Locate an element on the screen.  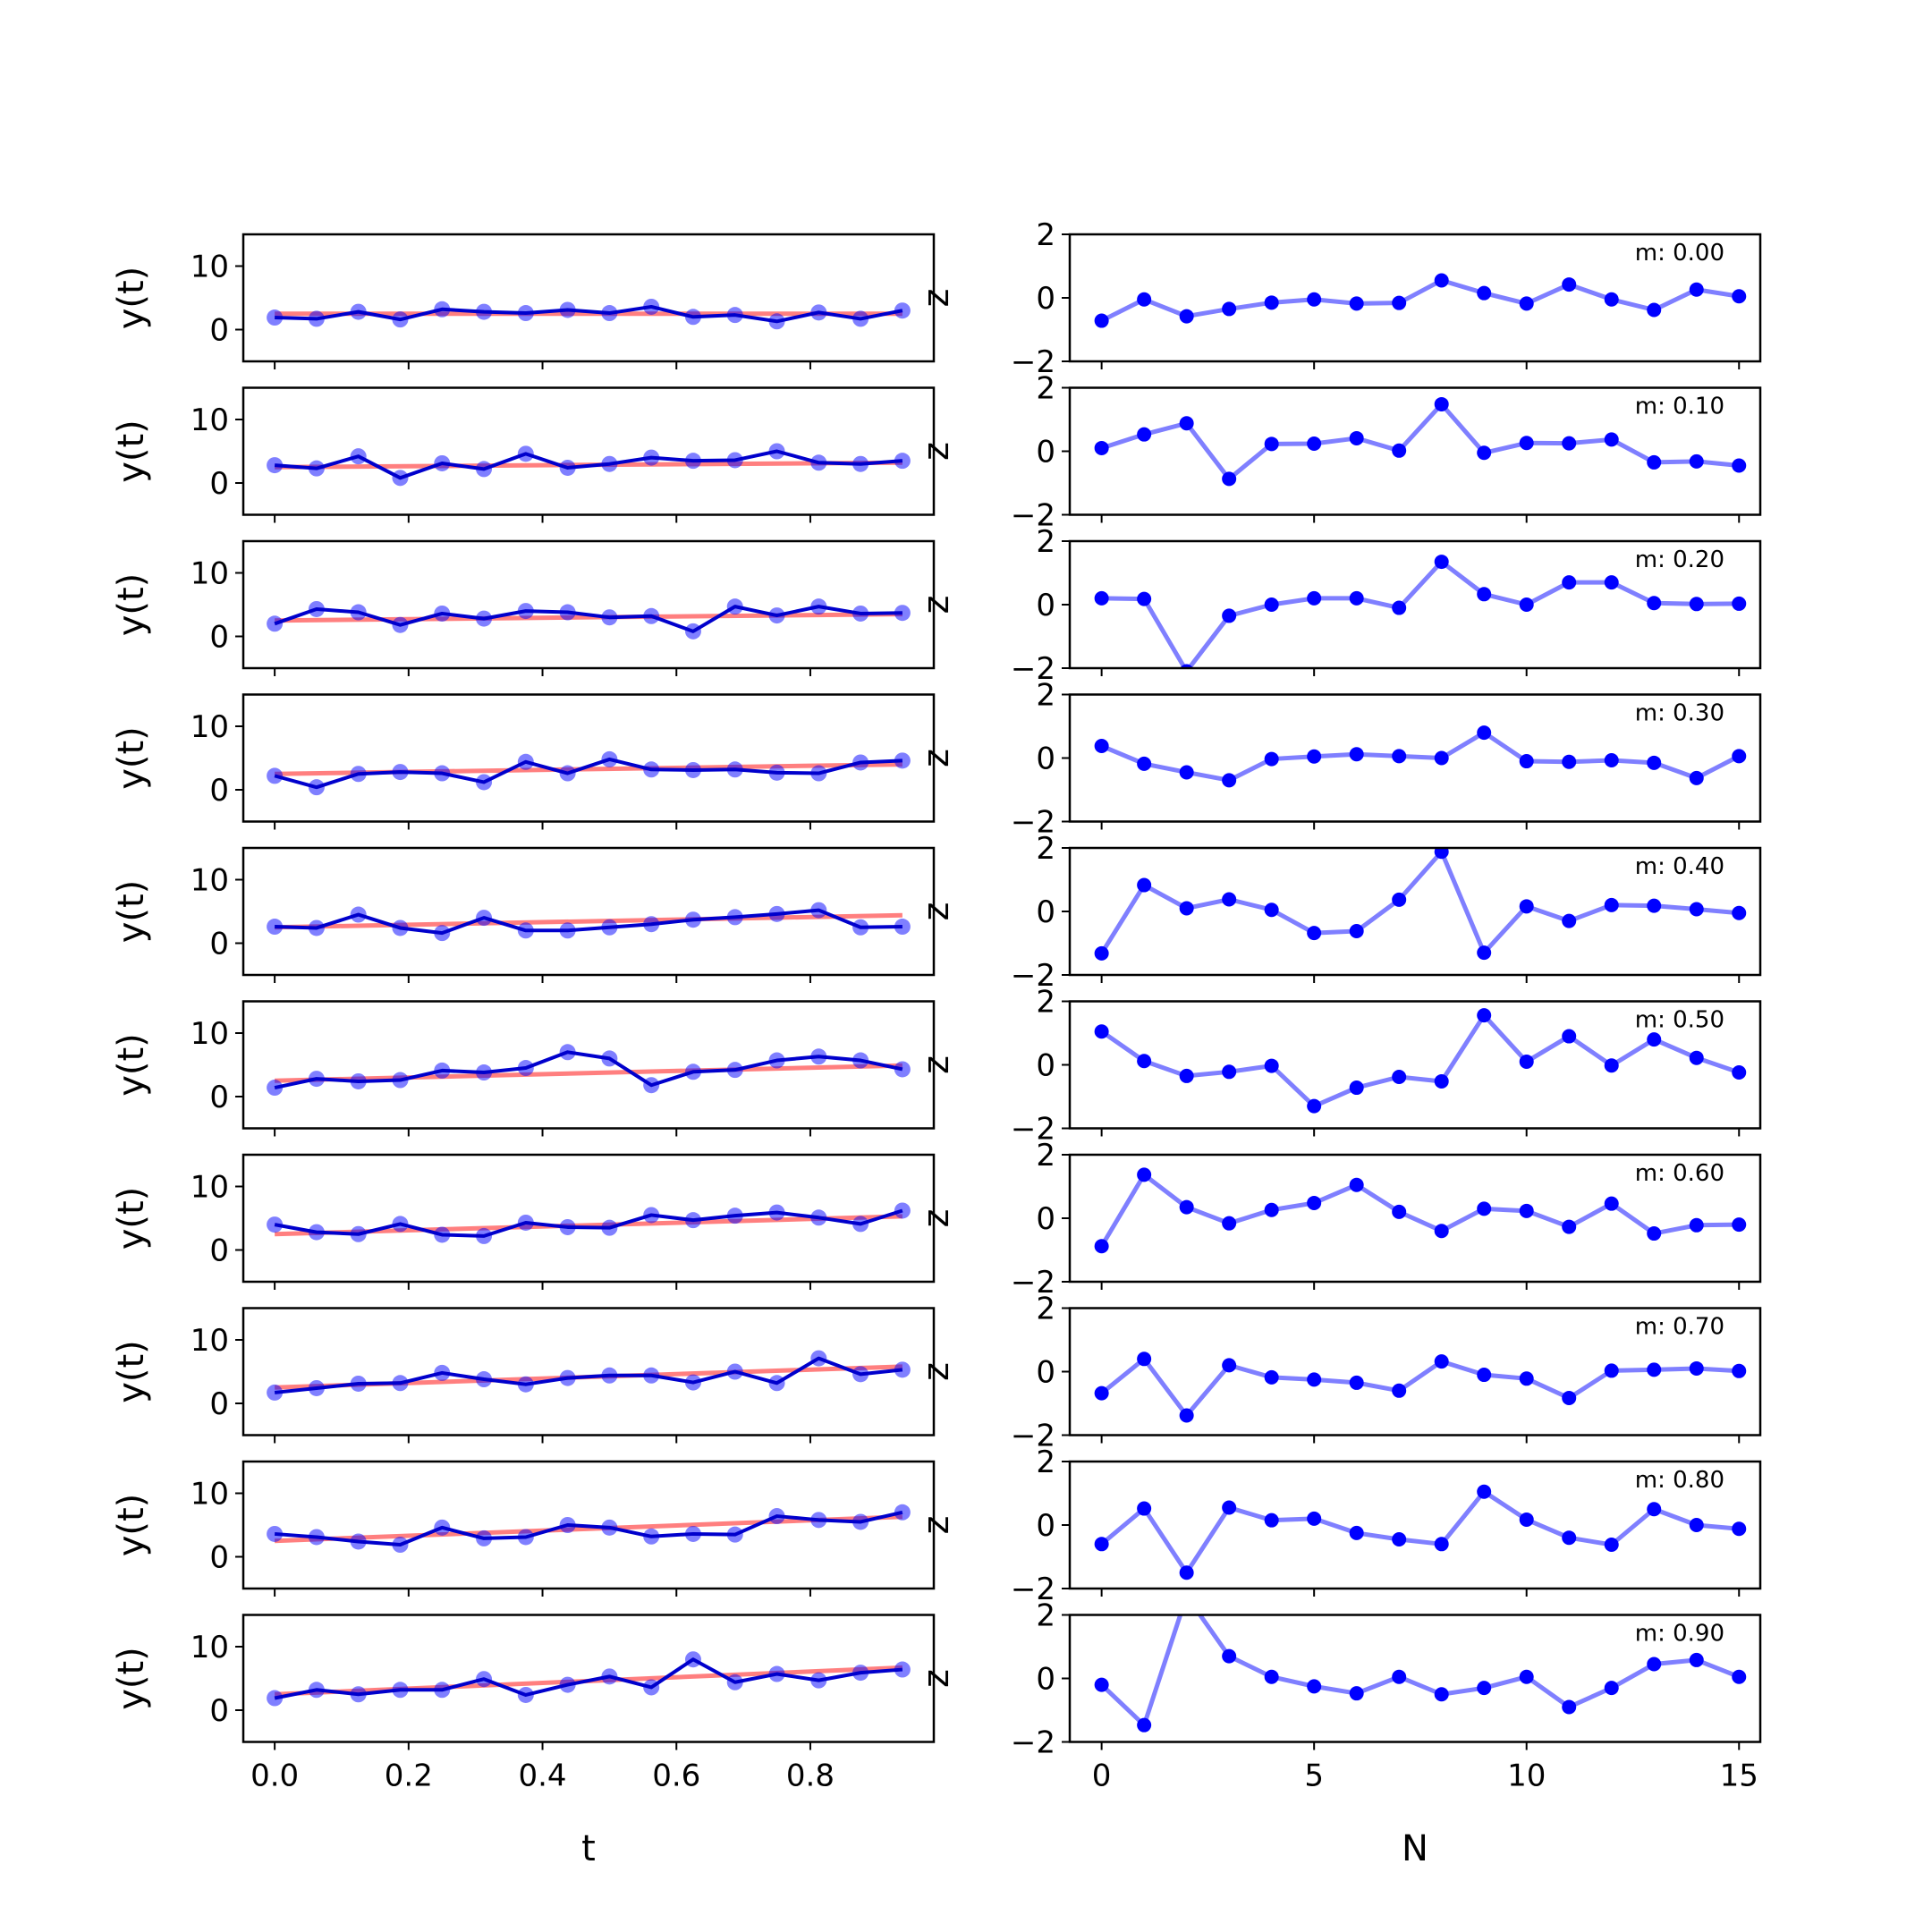
x-tick-label: 0.4 is located at coordinates (542, 1776).